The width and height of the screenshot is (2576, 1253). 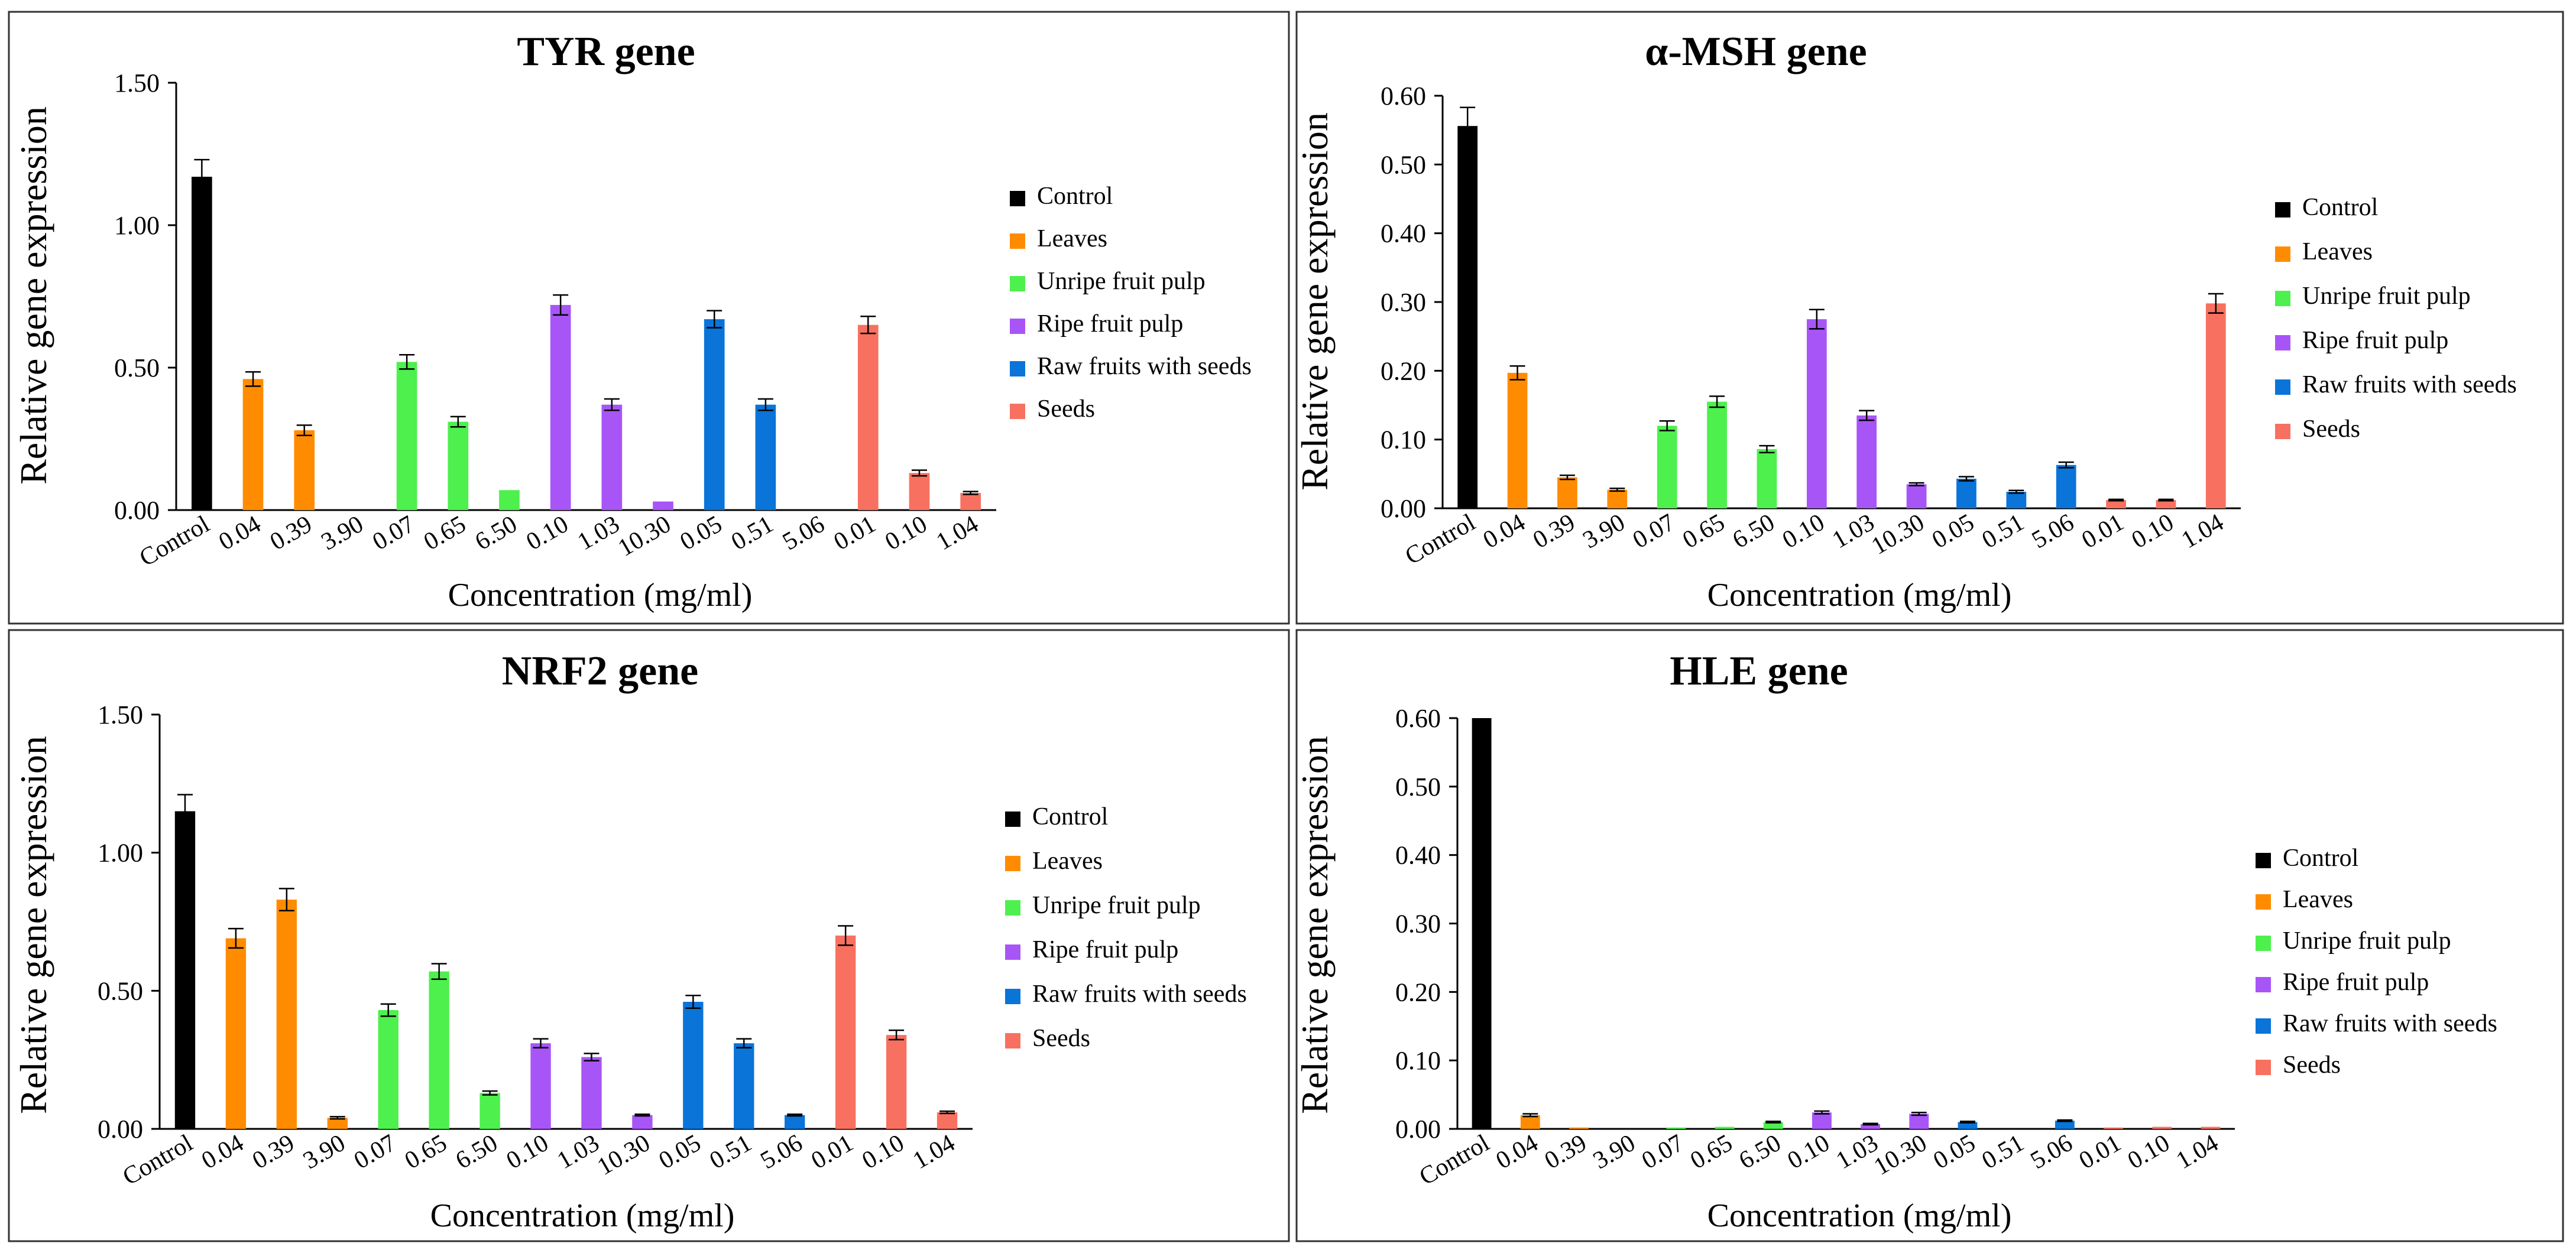 I want to click on y-tick-label: 0.60, so click(x=1418, y=718).